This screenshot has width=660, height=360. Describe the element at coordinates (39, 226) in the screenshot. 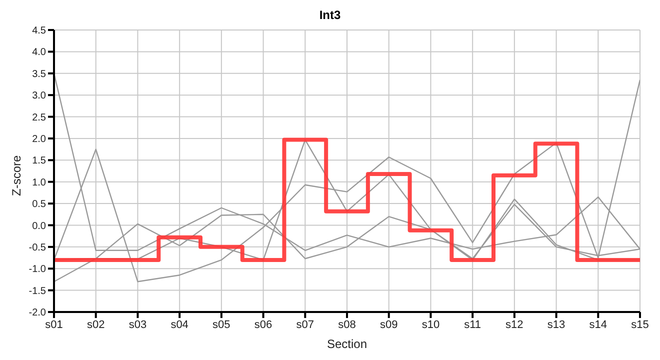

I see `y-tick-label: 0.0` at that location.